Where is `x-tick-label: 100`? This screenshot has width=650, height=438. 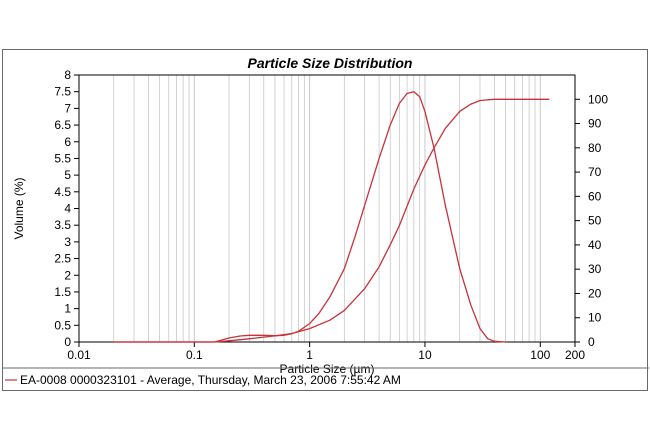
x-tick-label: 100 is located at coordinates (540, 355).